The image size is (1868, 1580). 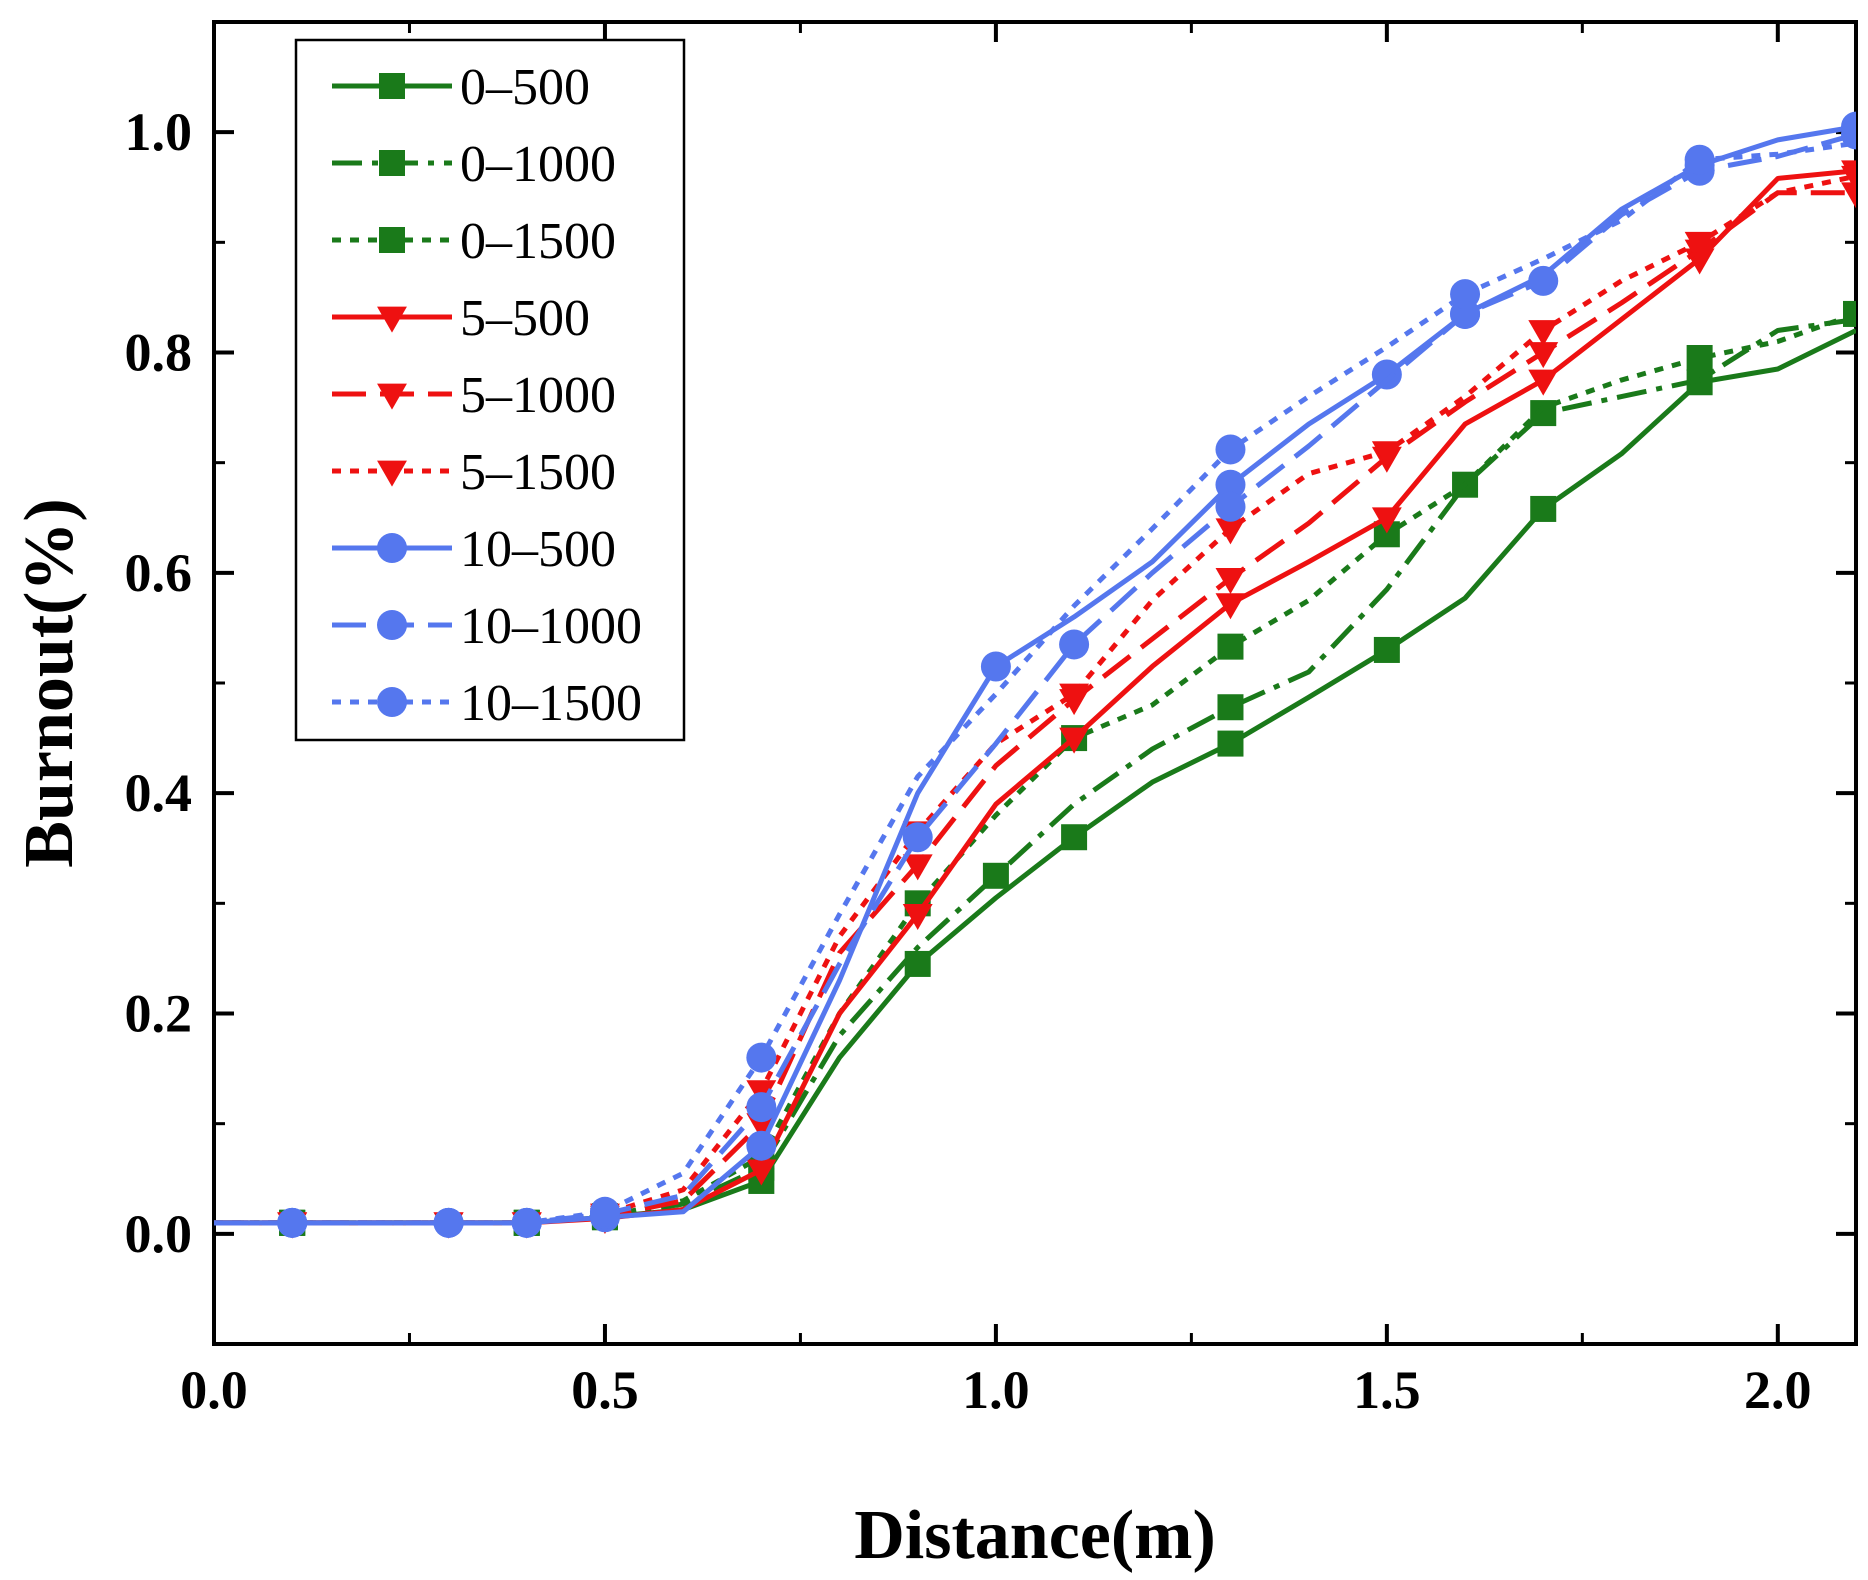 I want to click on x-tick-label: 0.5, so click(x=605, y=1390).